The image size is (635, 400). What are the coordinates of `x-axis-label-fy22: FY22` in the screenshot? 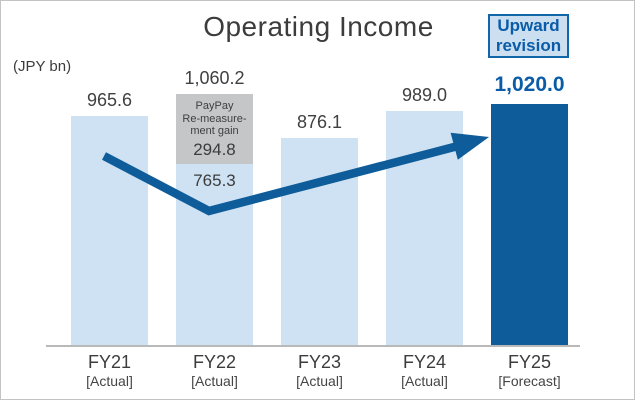 It's located at (214, 362).